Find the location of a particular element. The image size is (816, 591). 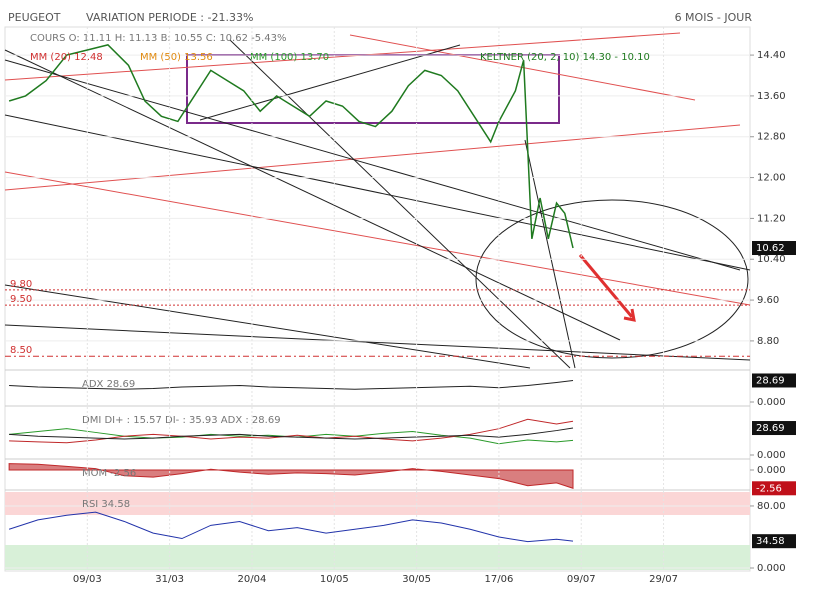

rsi-overbought-zone is located at coordinates (377, 503).